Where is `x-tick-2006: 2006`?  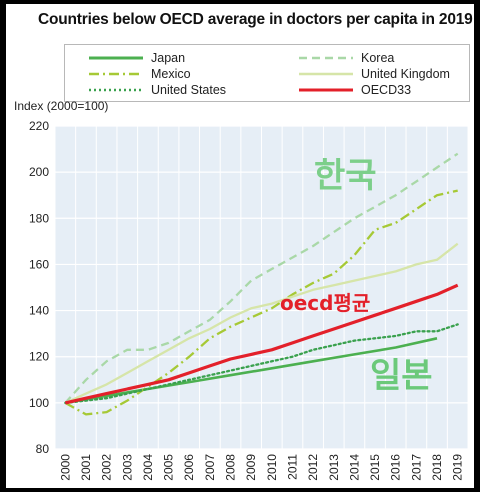
x-tick-2006: 2006 is located at coordinates (189, 467).